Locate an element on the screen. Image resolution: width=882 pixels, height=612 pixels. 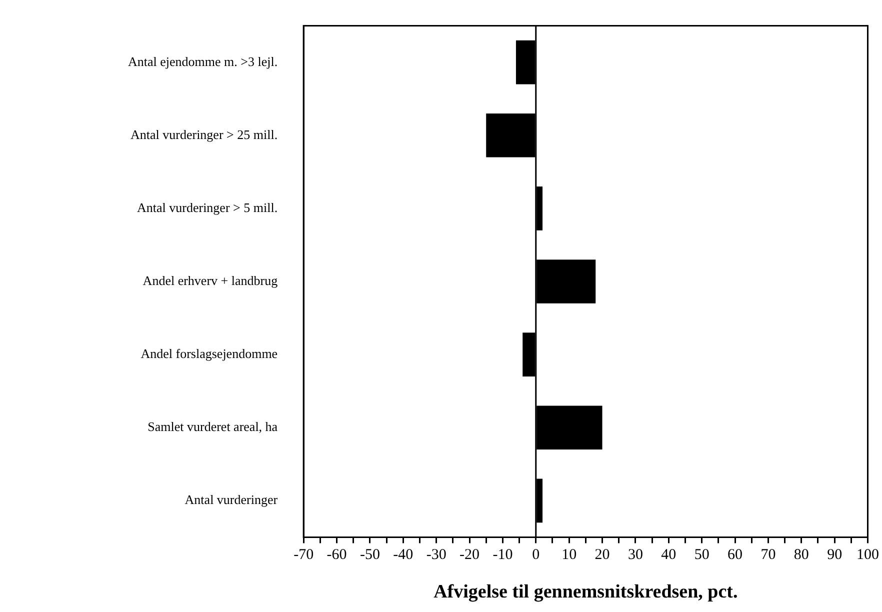
x-tick-label: -30 is located at coordinates (436, 555).